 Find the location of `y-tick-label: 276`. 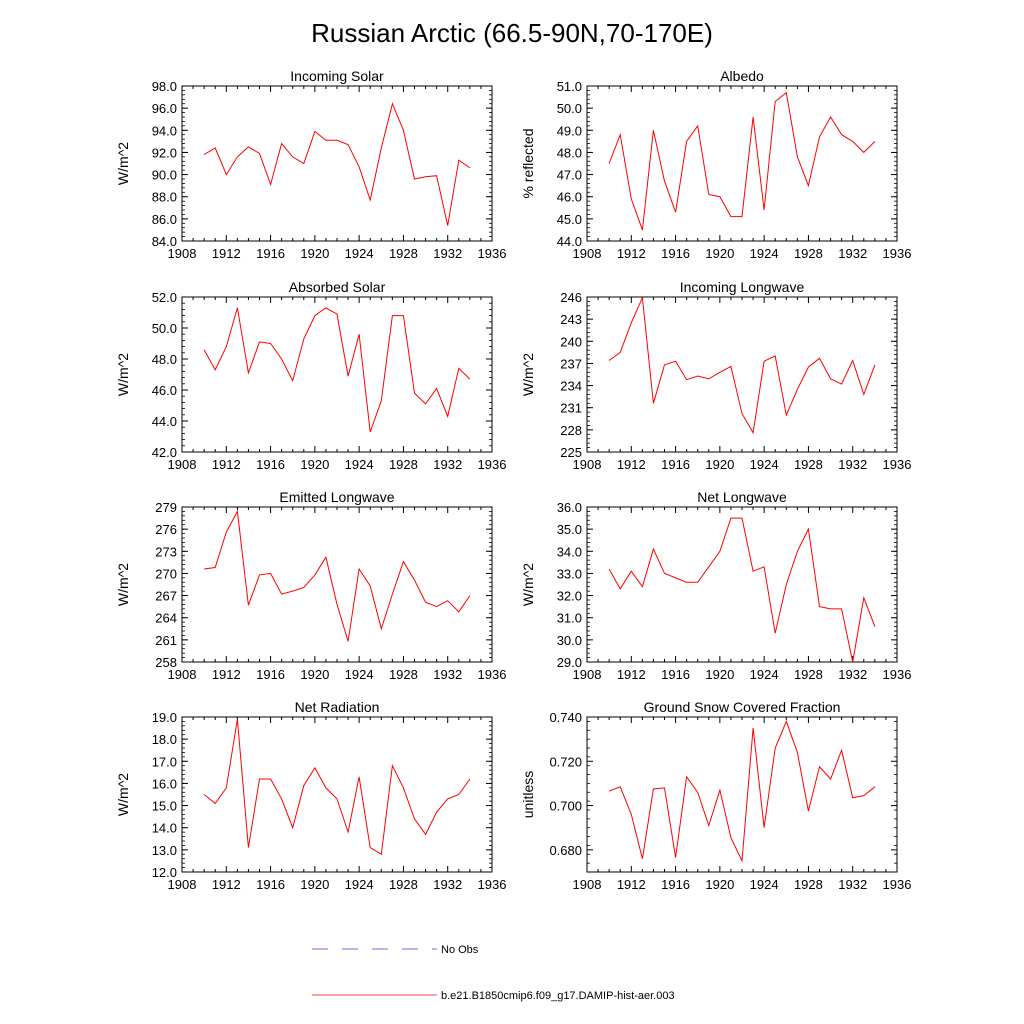

y-tick-label: 276 is located at coordinates (166, 529).